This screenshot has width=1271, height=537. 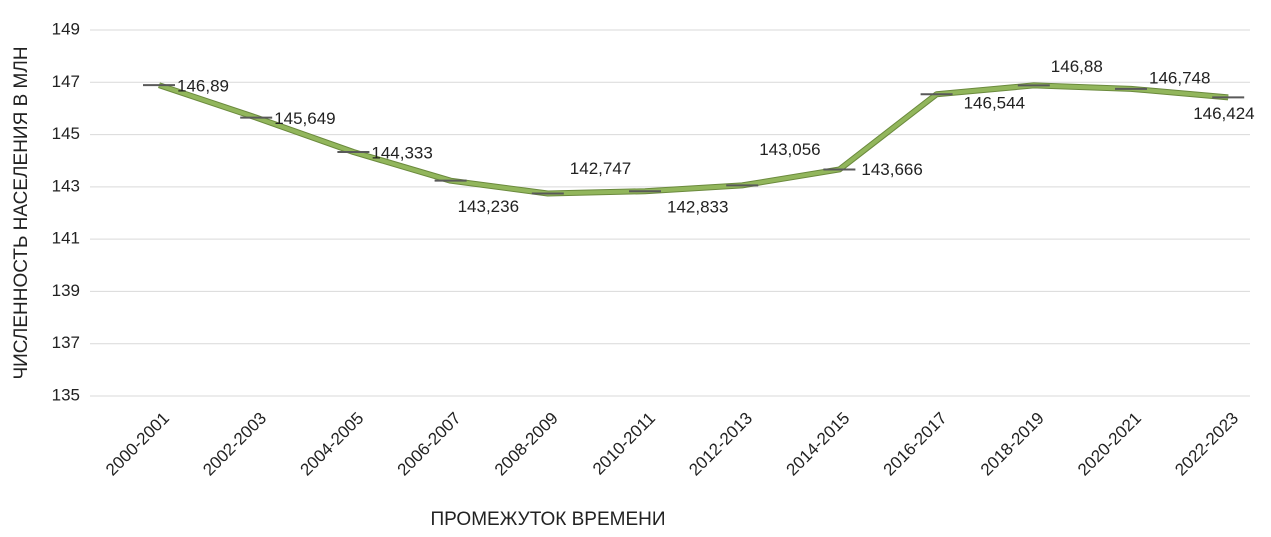 What do you see at coordinates (66, 238) in the screenshot?
I see `y-tick-label: 141` at bounding box center [66, 238].